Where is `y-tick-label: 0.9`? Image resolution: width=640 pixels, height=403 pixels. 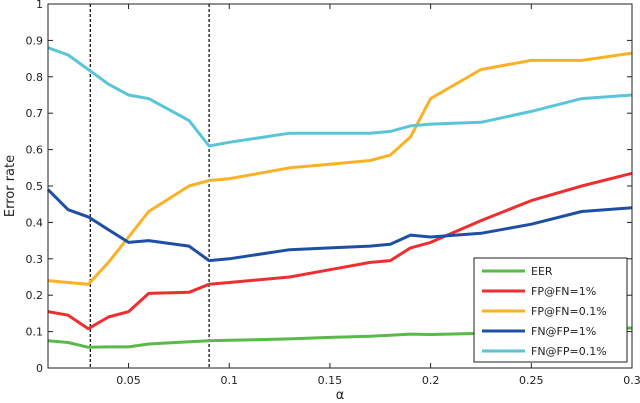
y-tick-label: 0.9 is located at coordinates (35, 40).